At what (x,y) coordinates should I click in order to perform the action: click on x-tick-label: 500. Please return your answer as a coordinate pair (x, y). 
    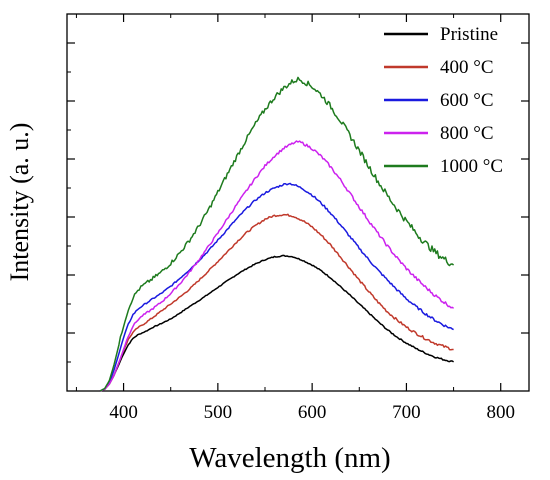
    Looking at the image, I should click on (218, 412).